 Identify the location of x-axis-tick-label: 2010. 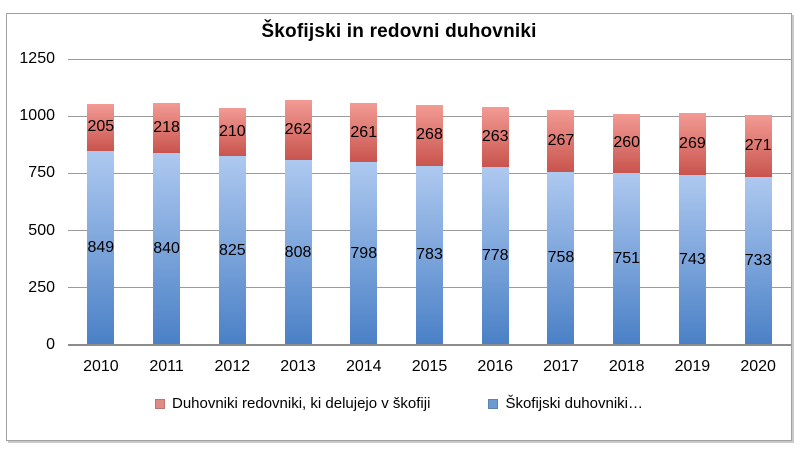
(101, 366).